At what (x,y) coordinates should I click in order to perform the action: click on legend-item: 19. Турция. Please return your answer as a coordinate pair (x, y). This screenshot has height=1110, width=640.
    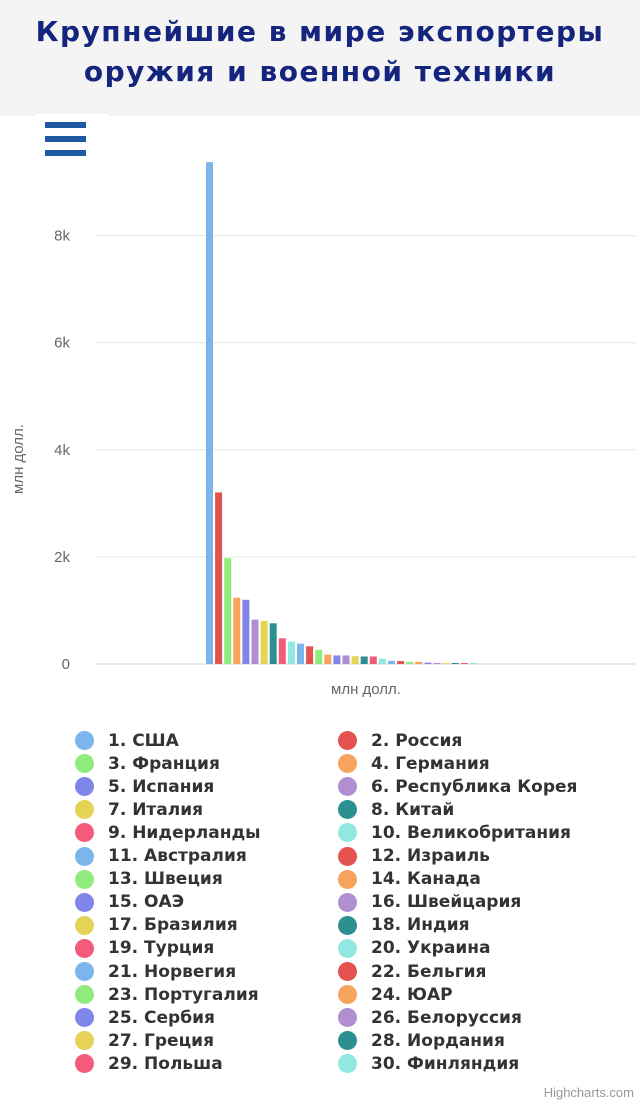
    Looking at the image, I should click on (144, 948).